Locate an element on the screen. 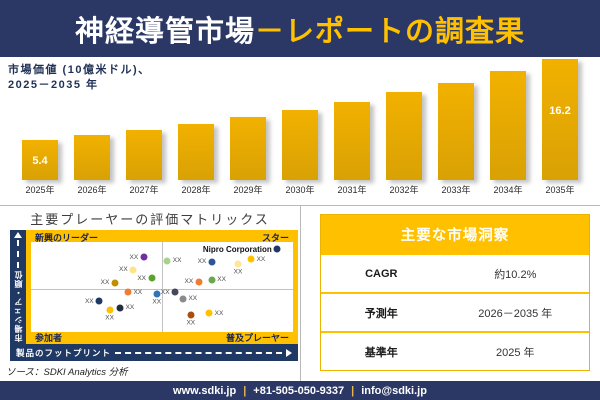 The image size is (600, 400). quadrant-label-pervasive-players: 普及プレーヤー is located at coordinates (257, 338).